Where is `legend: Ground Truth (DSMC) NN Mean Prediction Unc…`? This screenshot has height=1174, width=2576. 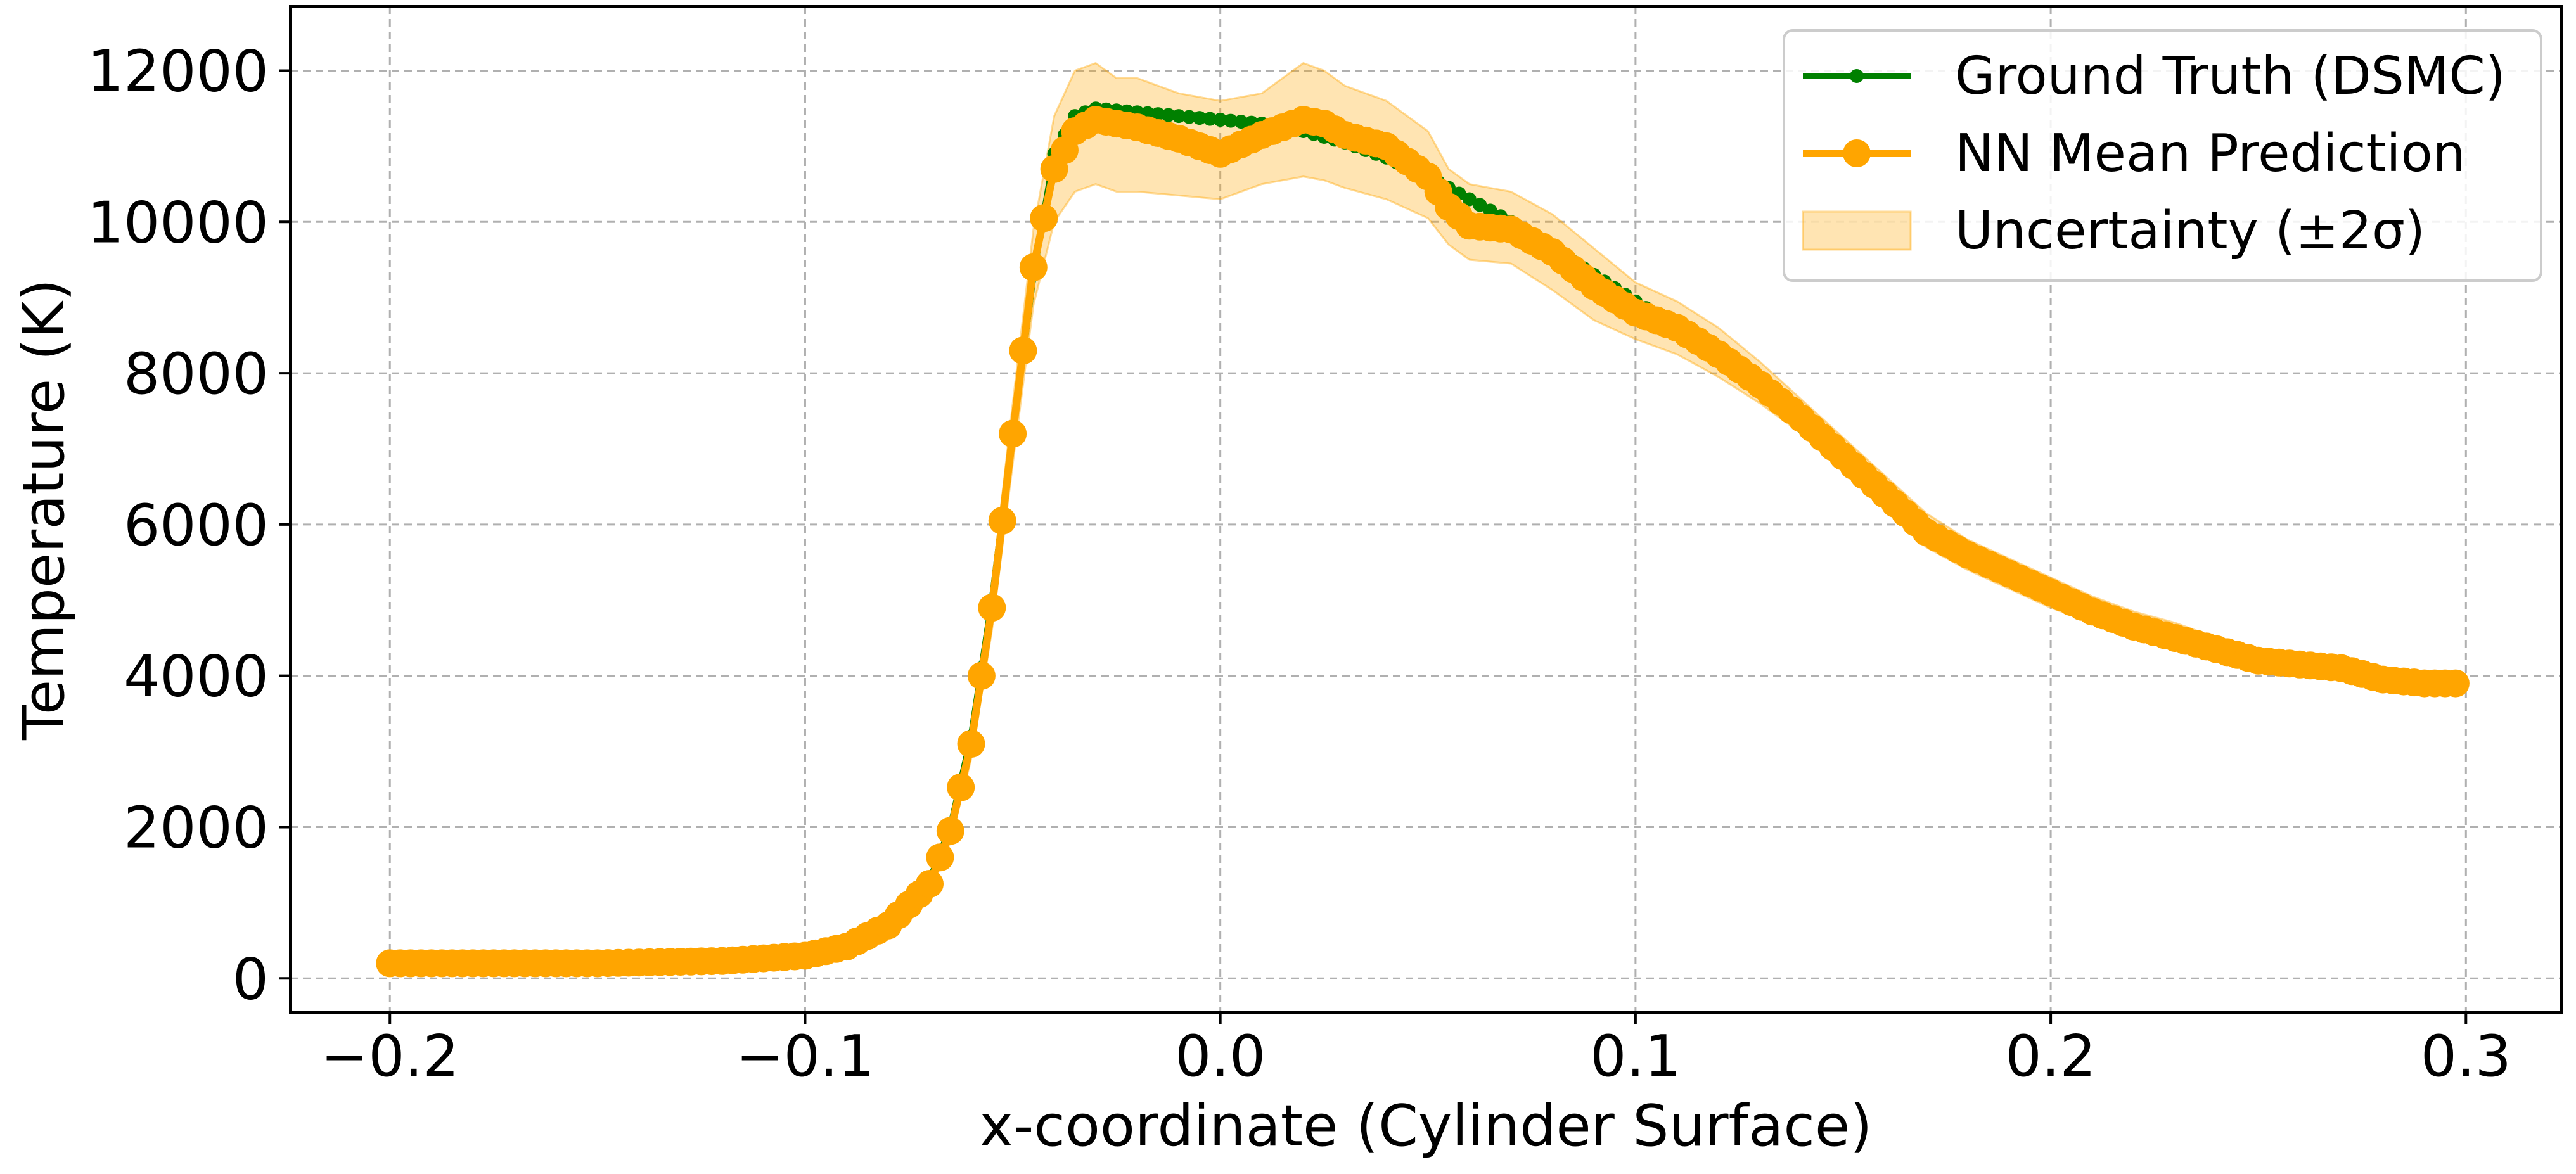 legend: Ground Truth (DSMC) NN Mean Prediction Unc… is located at coordinates (2162, 155).